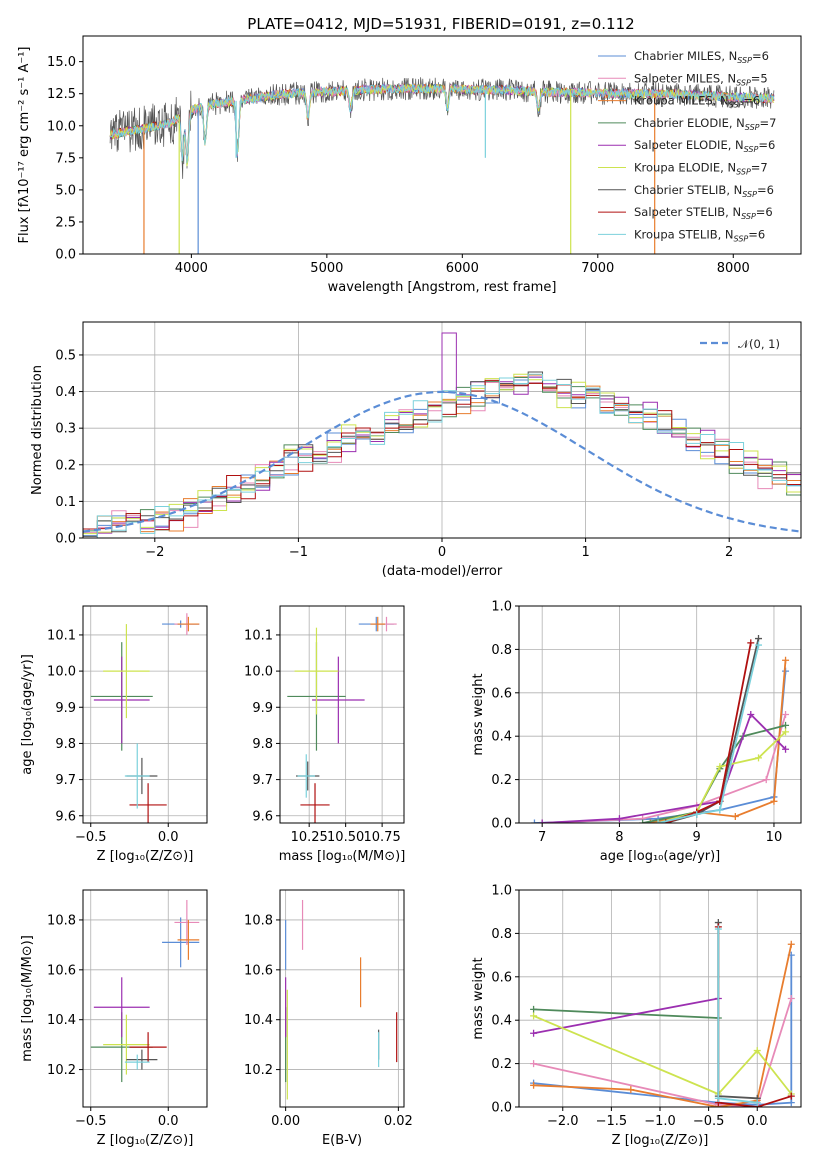 The height and width of the screenshot is (1170, 819). What do you see at coordinates (689, 123) in the screenshot?
I see `legend-name: Chabrier ELODIE, N` at bounding box center [689, 123].